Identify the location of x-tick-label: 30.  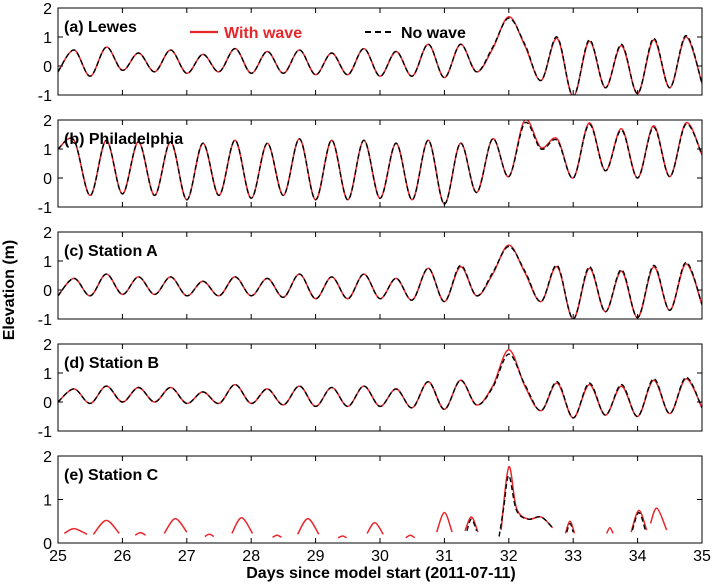
(380, 556).